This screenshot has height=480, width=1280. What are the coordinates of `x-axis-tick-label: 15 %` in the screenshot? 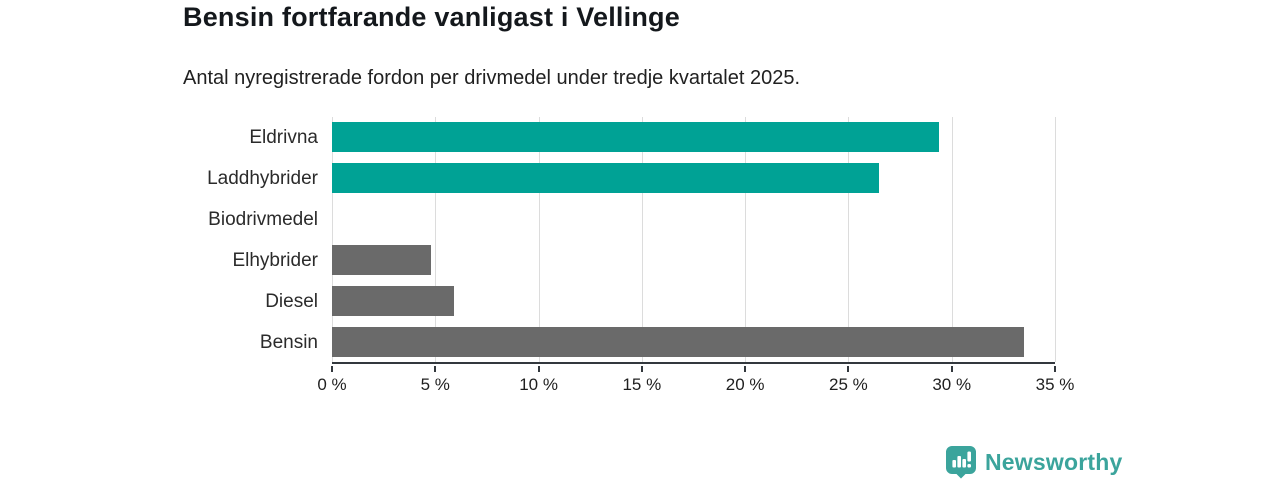 It's located at (642, 384).